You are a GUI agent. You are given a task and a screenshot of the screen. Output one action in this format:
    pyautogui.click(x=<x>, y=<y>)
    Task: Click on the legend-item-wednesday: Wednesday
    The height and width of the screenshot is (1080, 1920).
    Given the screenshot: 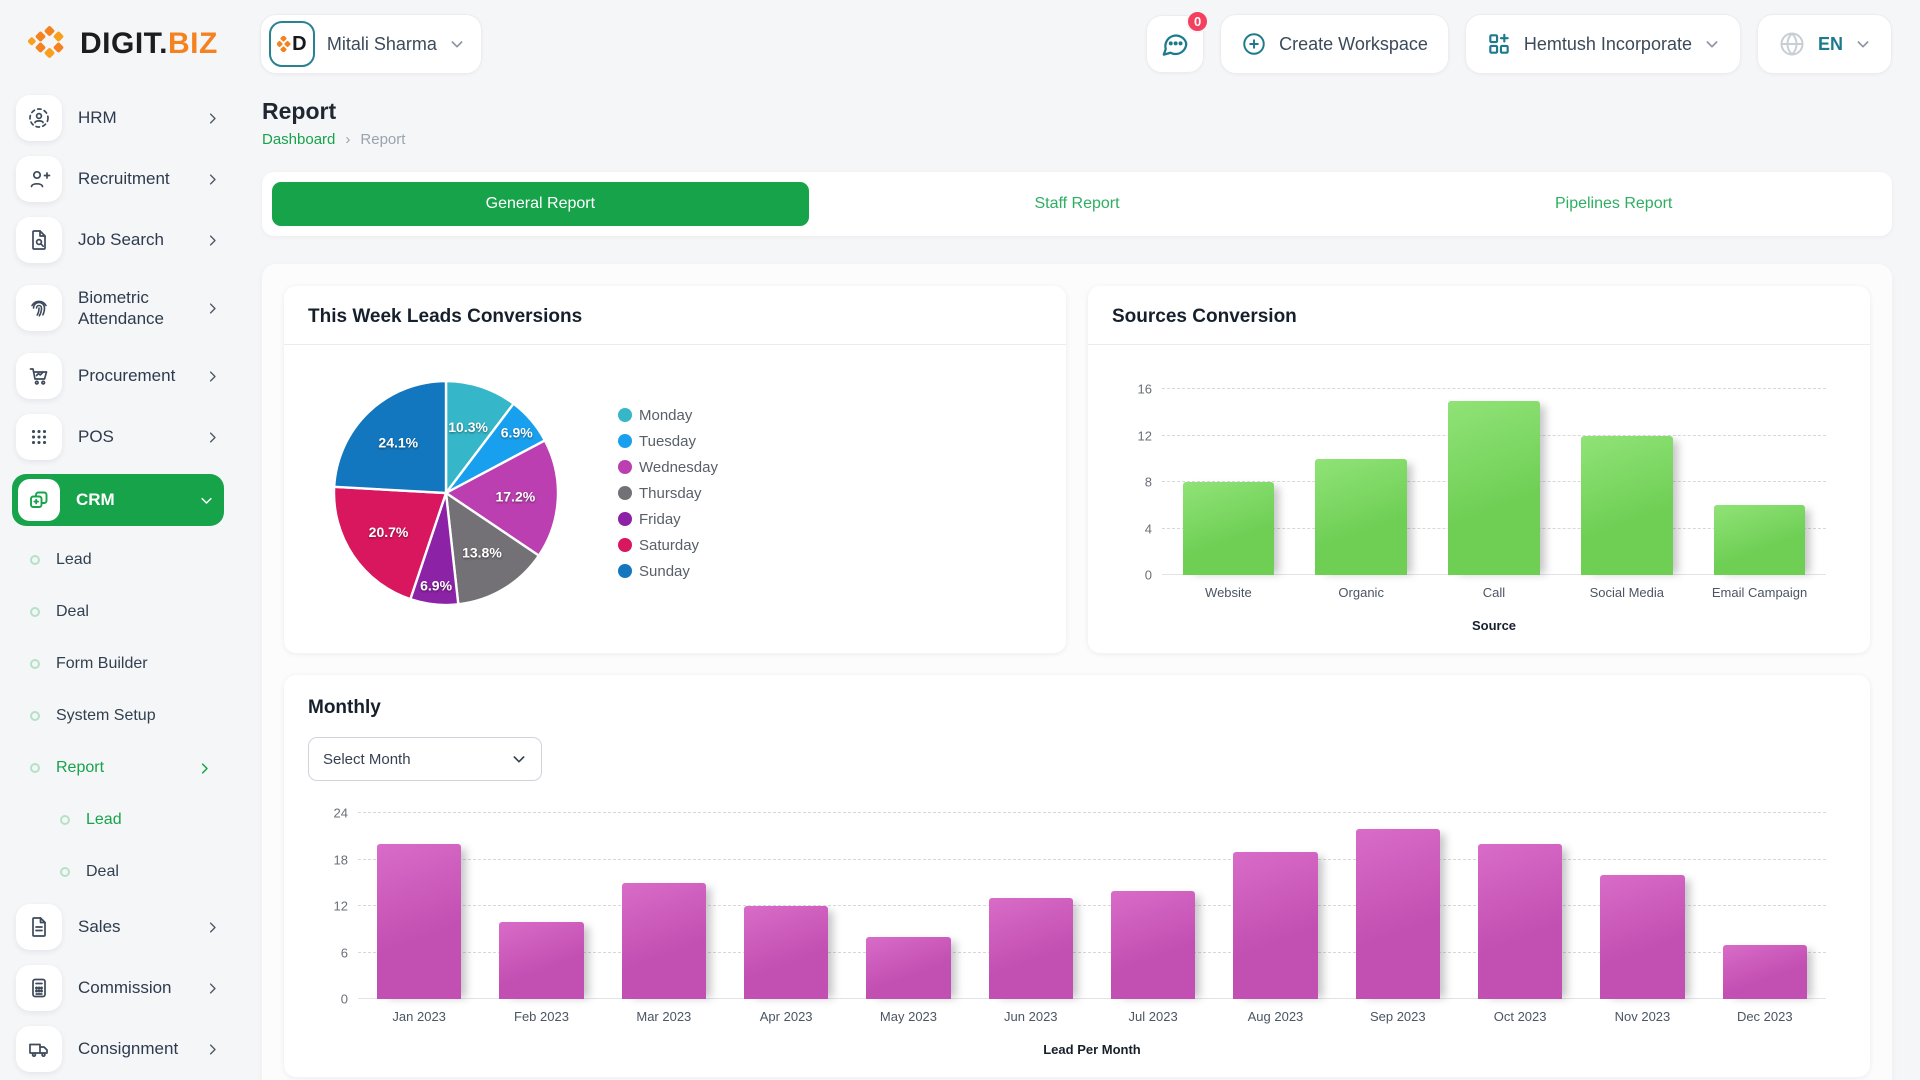 What is the action you would take?
    pyautogui.click(x=668, y=467)
    